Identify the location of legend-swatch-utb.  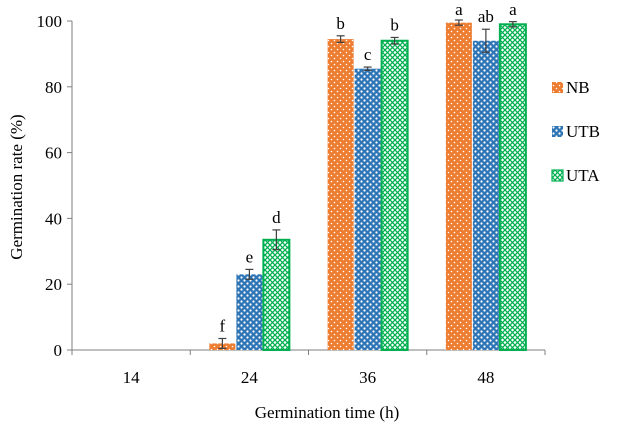
(557, 131).